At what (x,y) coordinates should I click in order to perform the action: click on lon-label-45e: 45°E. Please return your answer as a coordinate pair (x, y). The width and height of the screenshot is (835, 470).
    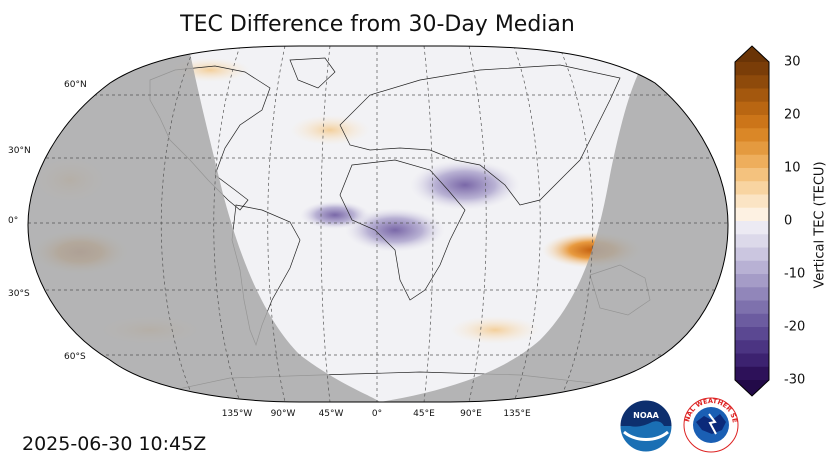
    Looking at the image, I should click on (424, 414).